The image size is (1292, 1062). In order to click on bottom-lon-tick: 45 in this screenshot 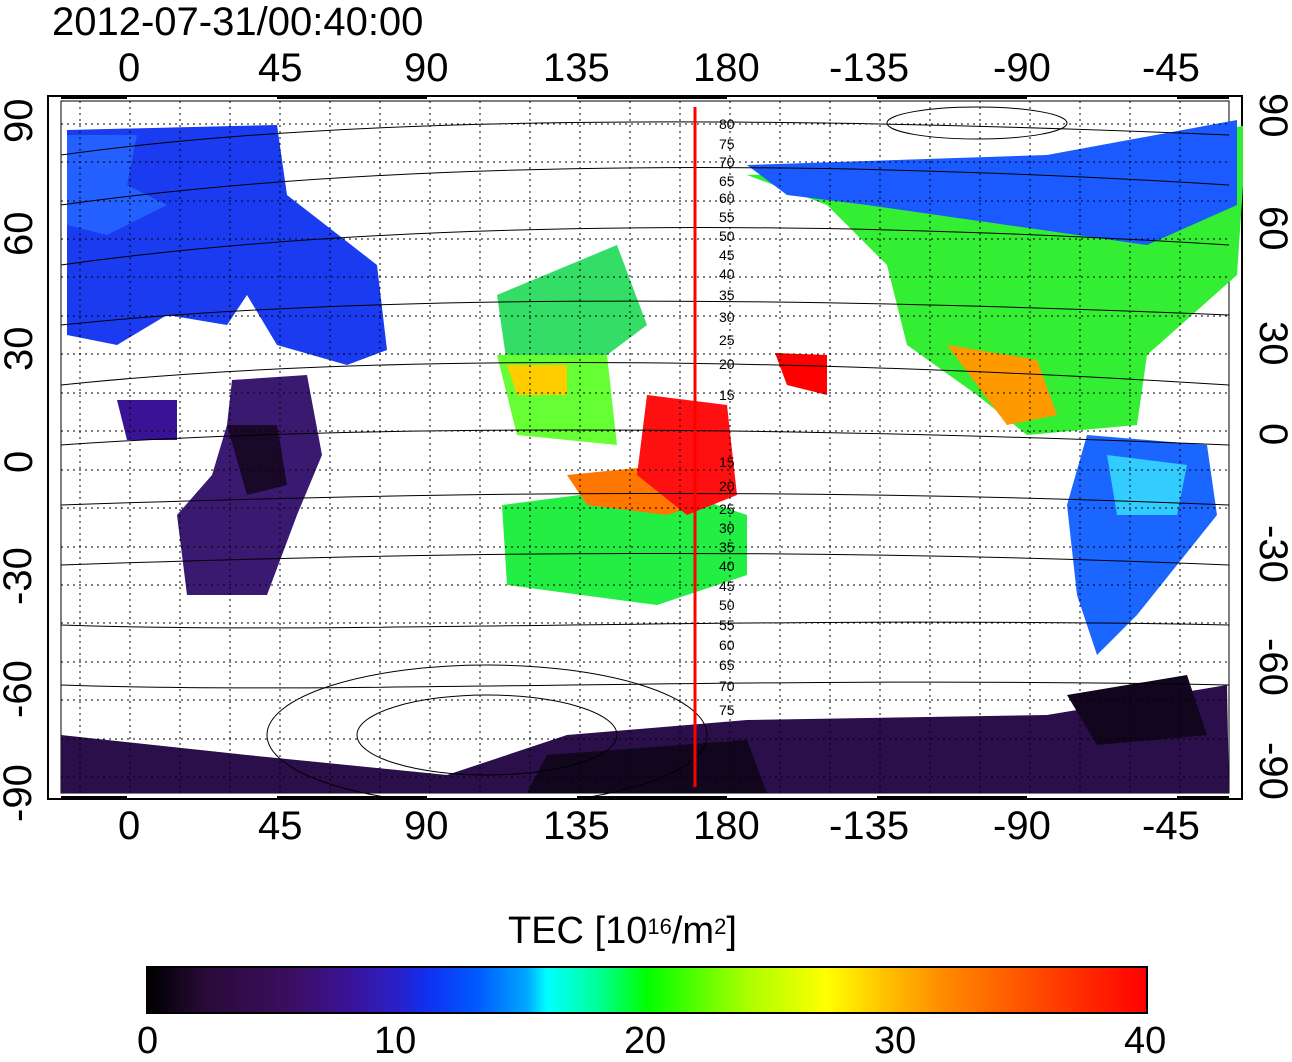, I will do `click(280, 826)`.